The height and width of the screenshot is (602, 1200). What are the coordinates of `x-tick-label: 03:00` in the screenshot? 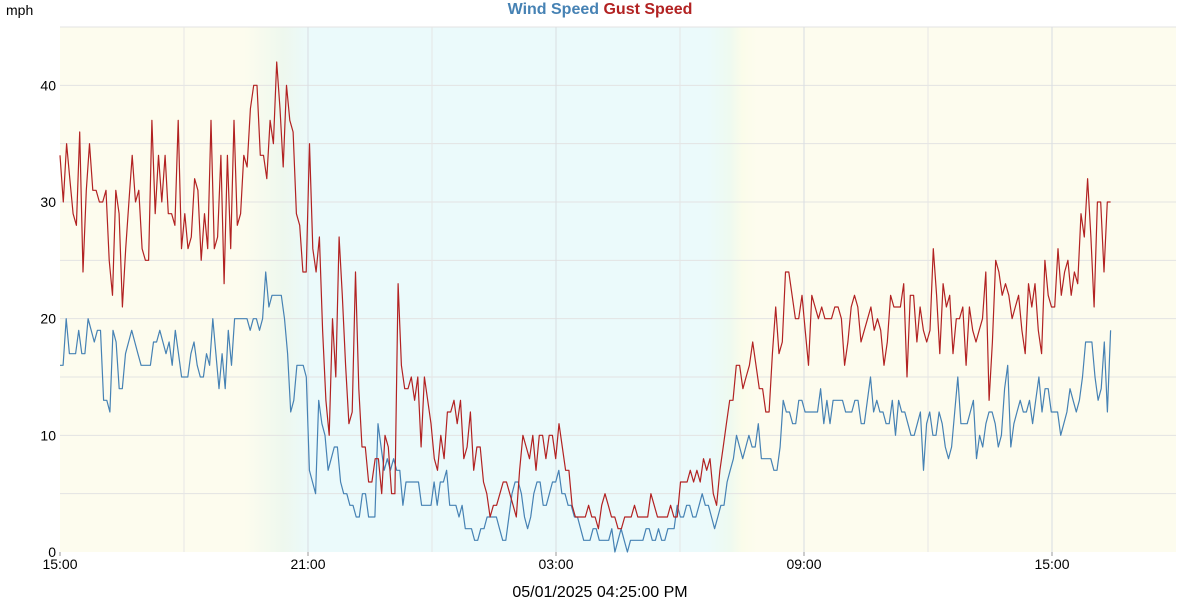 It's located at (555, 564).